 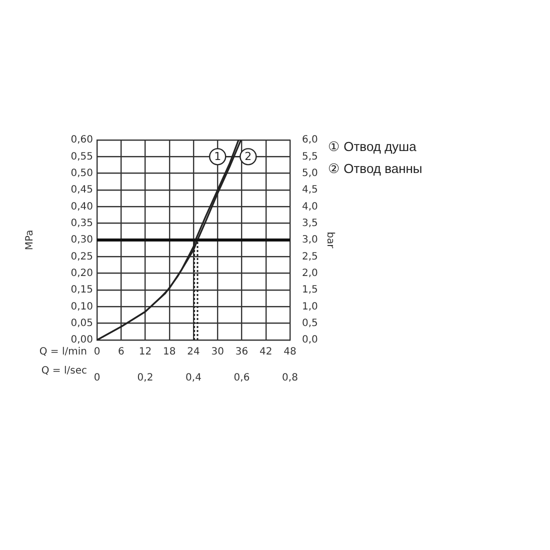 I want to click on x-tick-label: 12, so click(x=145, y=352).